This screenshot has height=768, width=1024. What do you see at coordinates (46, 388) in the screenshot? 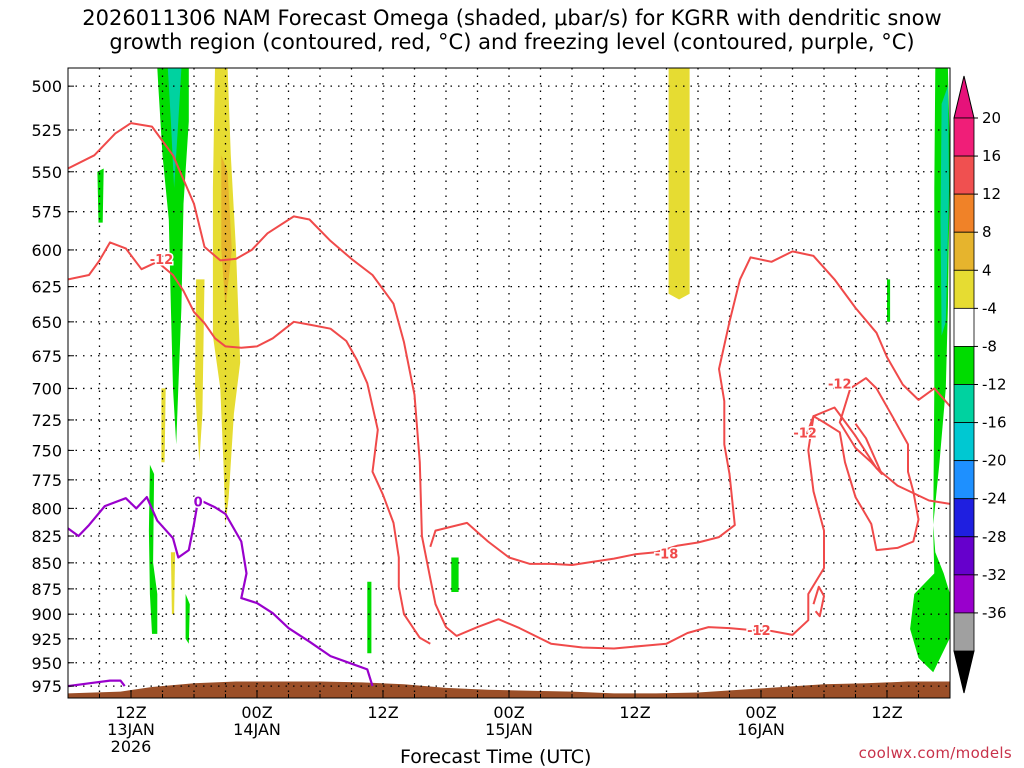
I see `y-tick-label-700: 700` at bounding box center [46, 388].